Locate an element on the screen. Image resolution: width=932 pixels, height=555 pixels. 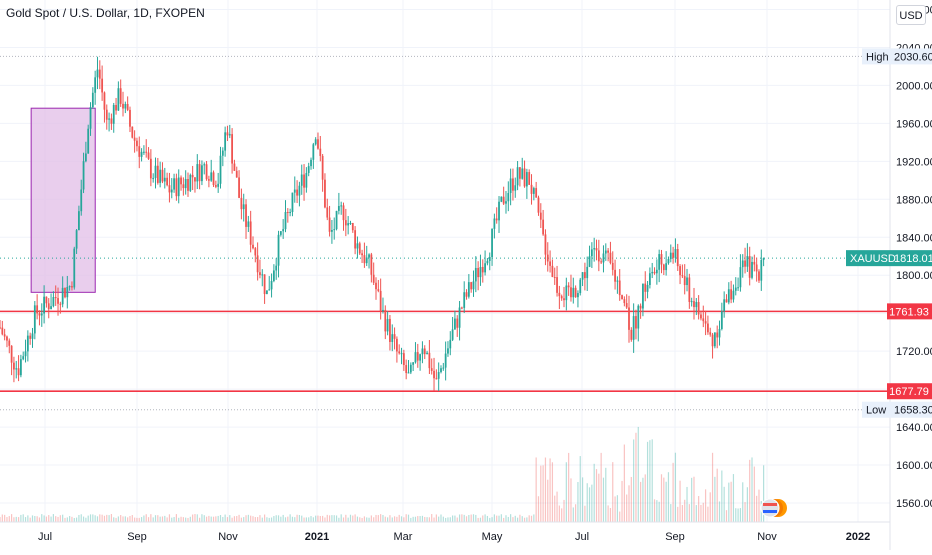
time-axis: Jul Sep Nov 2021 Mar May Jul Sep Nov 2022 is located at coordinates (445, 532).